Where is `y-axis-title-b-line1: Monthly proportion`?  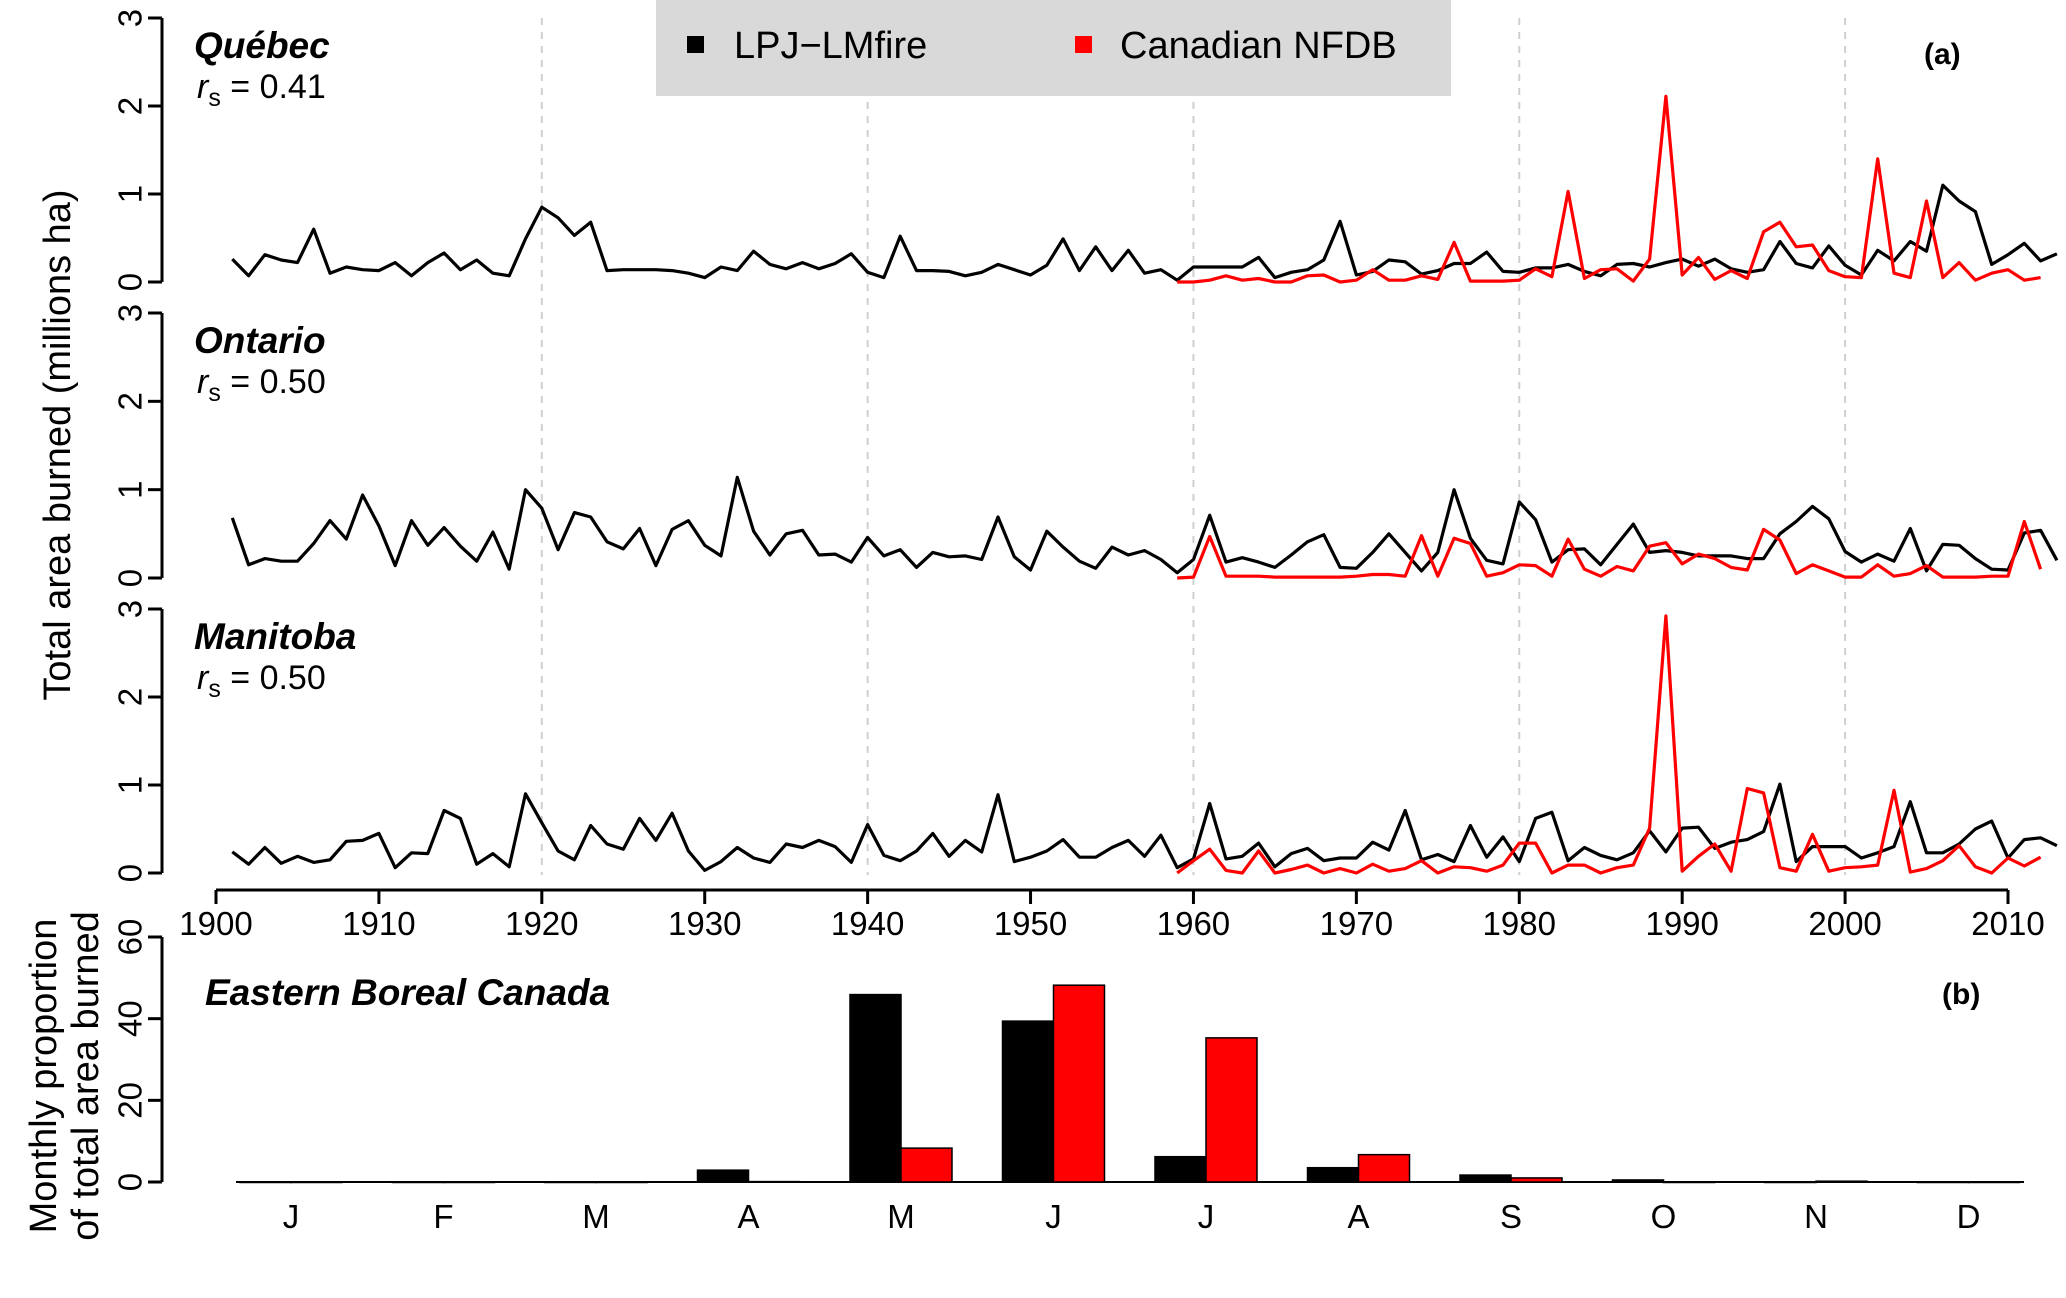 y-axis-title-b-line1: Monthly proportion is located at coordinates (44, 1076).